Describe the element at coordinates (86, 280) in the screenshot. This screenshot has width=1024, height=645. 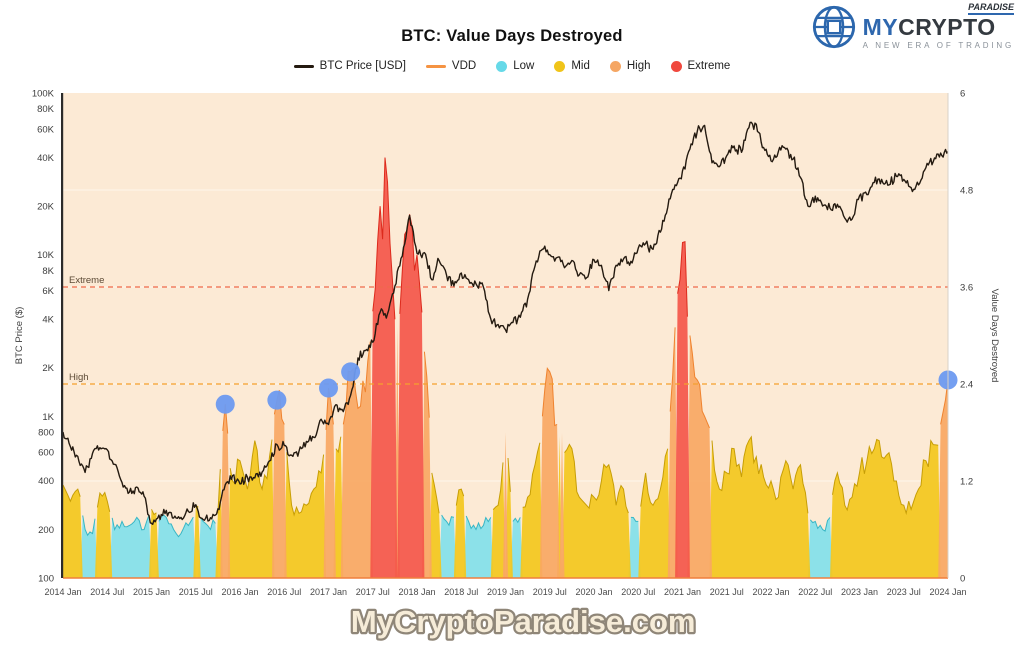
I see `svg-text: Extreme` at that location.